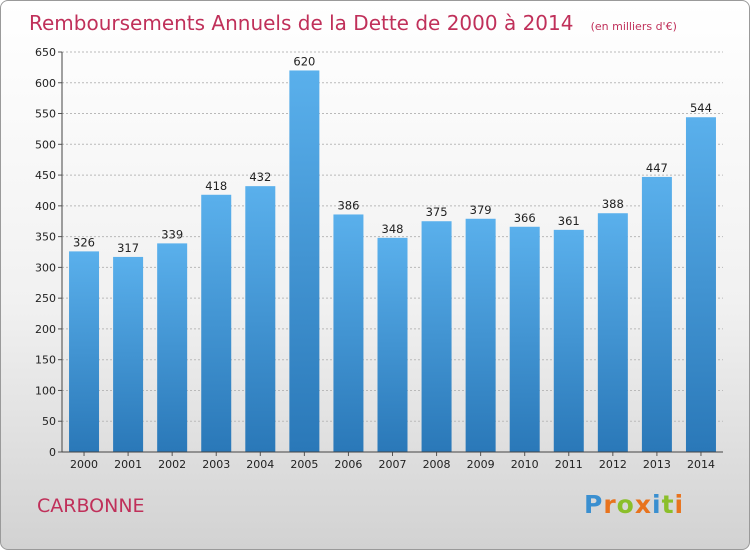 This screenshot has width=750, height=550. I want to click on bar-2003, so click(216, 323).